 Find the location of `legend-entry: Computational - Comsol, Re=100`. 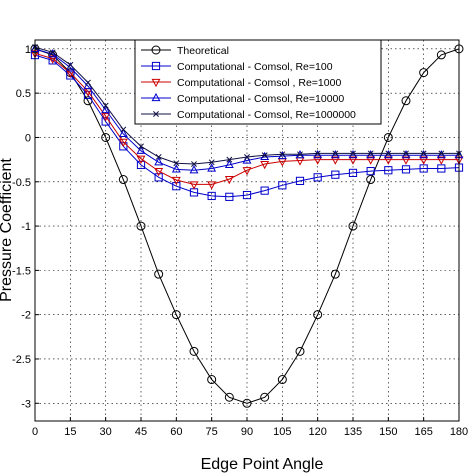

legend-entry: Computational - Comsol, Re=100 is located at coordinates (237, 67).